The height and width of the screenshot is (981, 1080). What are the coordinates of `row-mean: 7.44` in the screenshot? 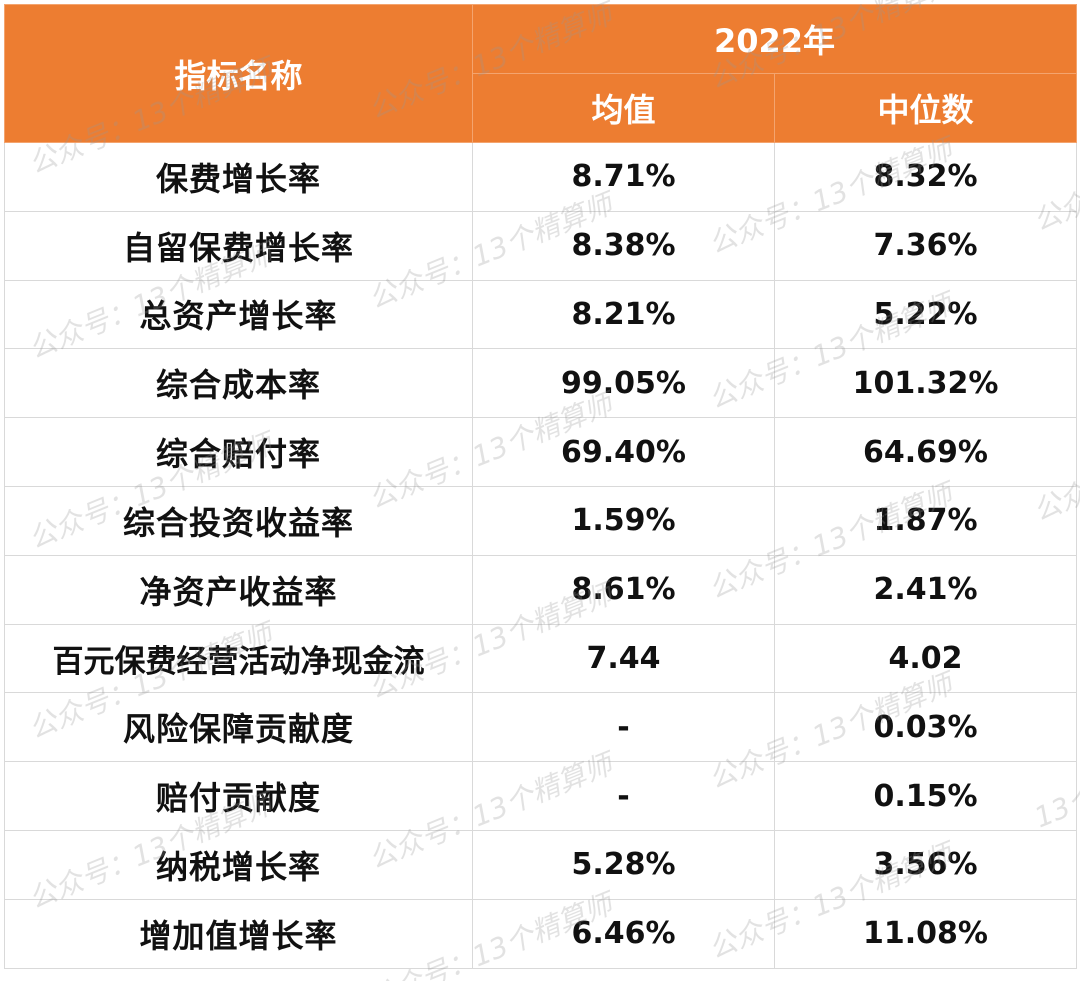 It's located at (623, 658).